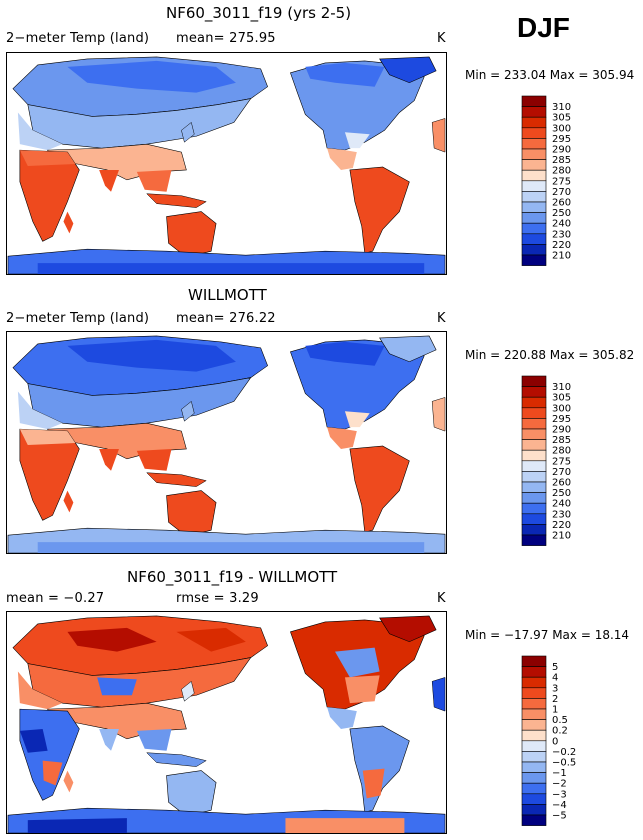 This screenshot has width=643, height=840. Describe the element at coordinates (438, 135) in the screenshot. I see `europe-wrap` at that location.